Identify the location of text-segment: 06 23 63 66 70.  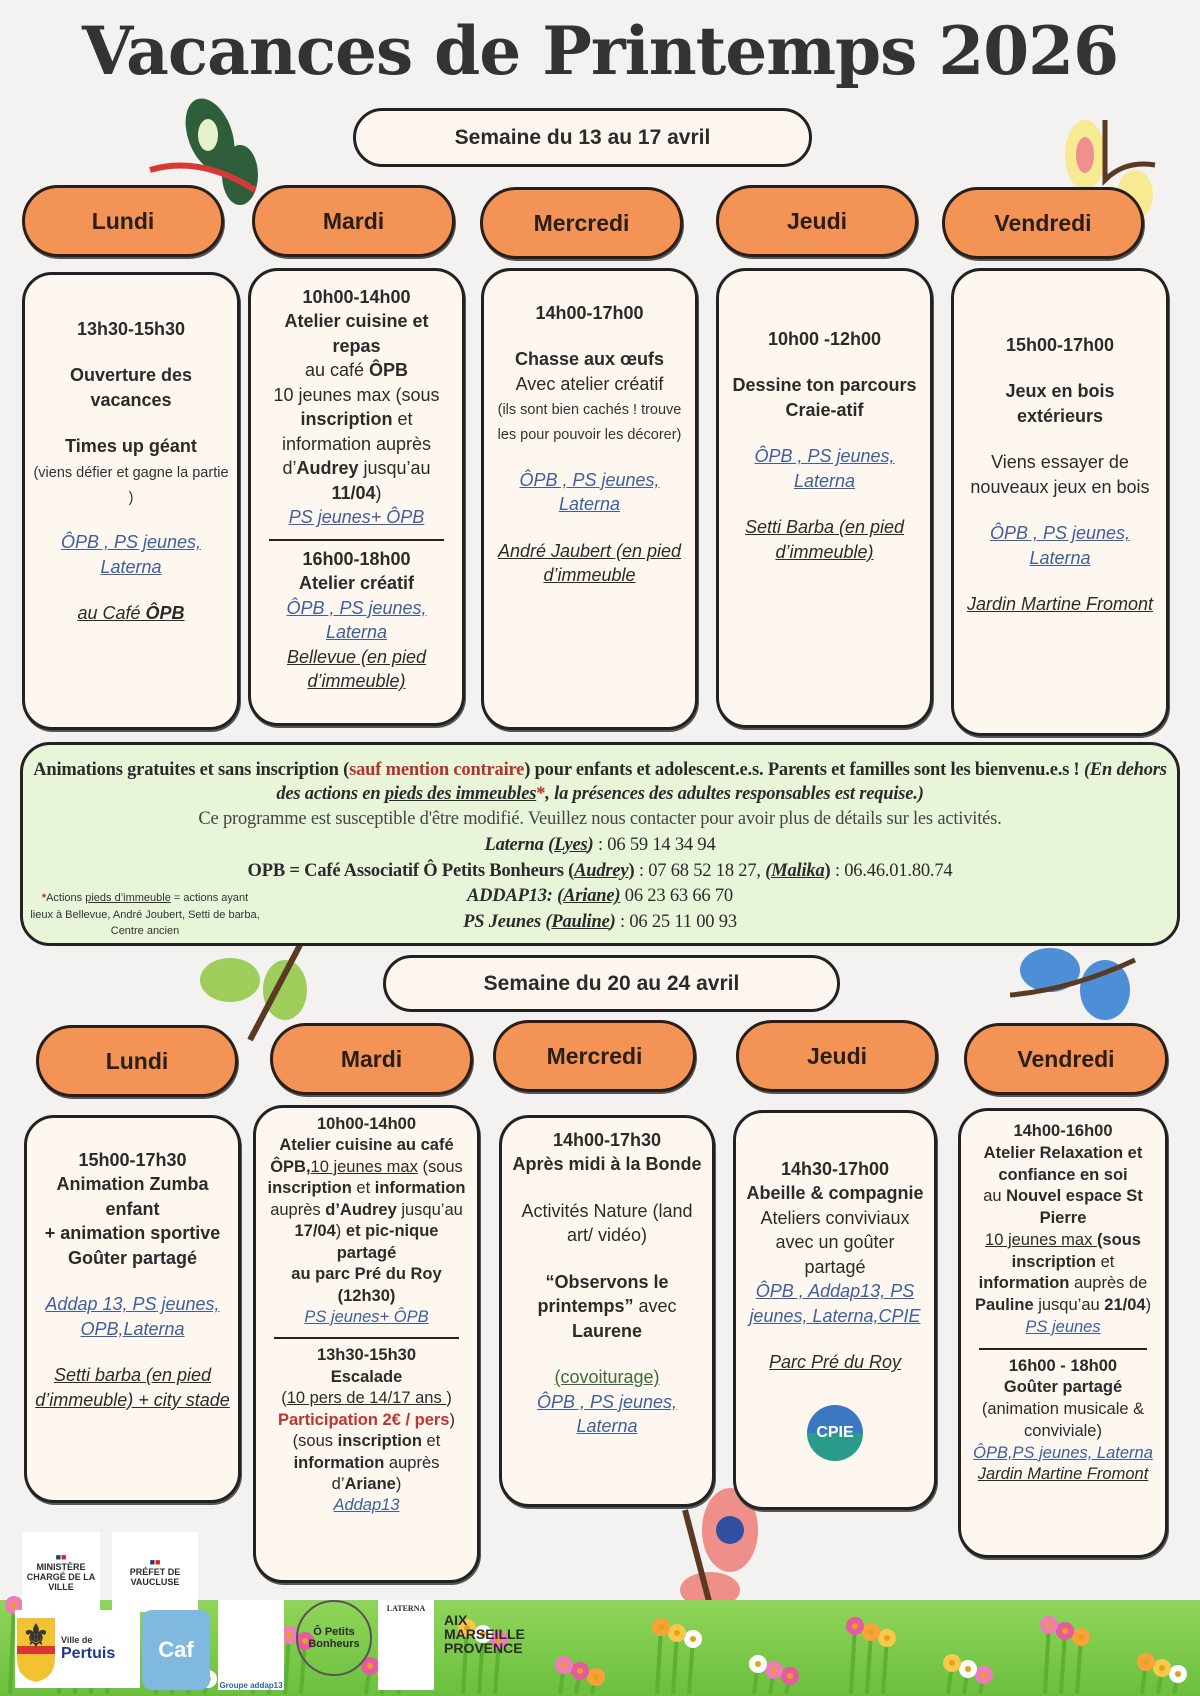
(676, 896).